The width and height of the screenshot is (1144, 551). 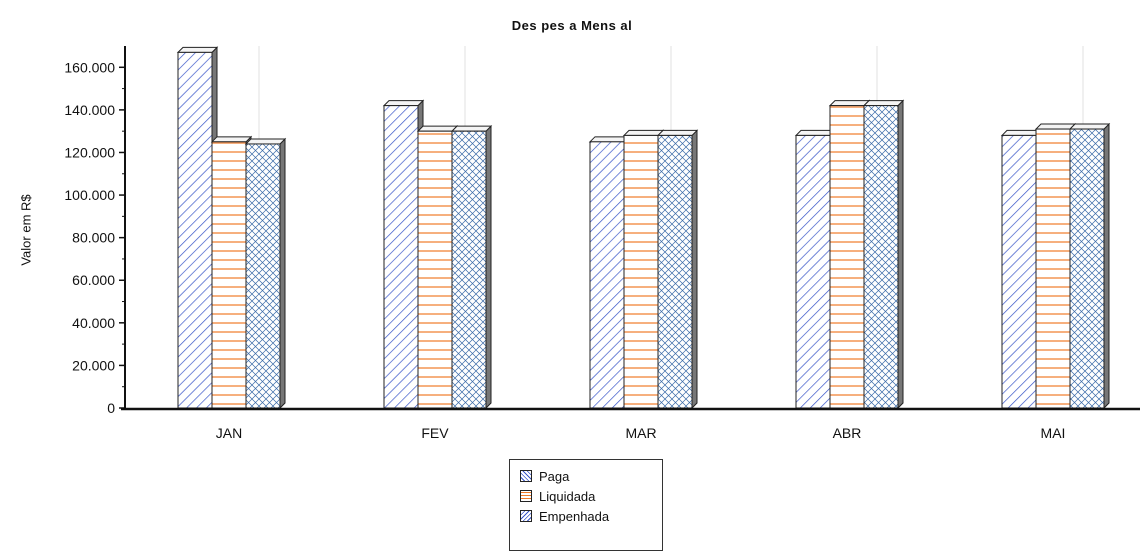 What do you see at coordinates (401, 257) in the screenshot?
I see `bar-paga-fev` at bounding box center [401, 257].